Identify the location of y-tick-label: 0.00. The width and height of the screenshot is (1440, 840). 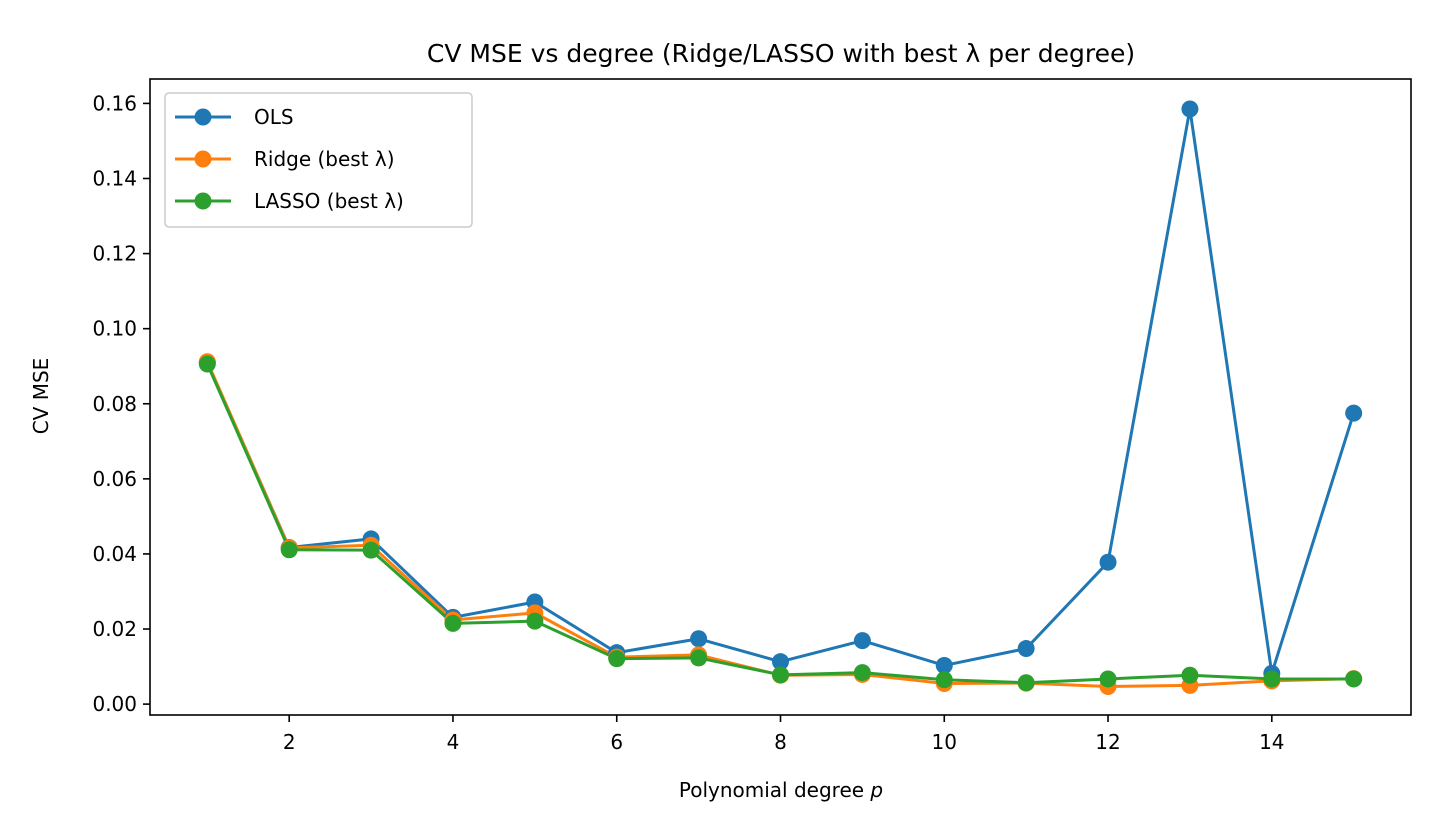
(114, 704).